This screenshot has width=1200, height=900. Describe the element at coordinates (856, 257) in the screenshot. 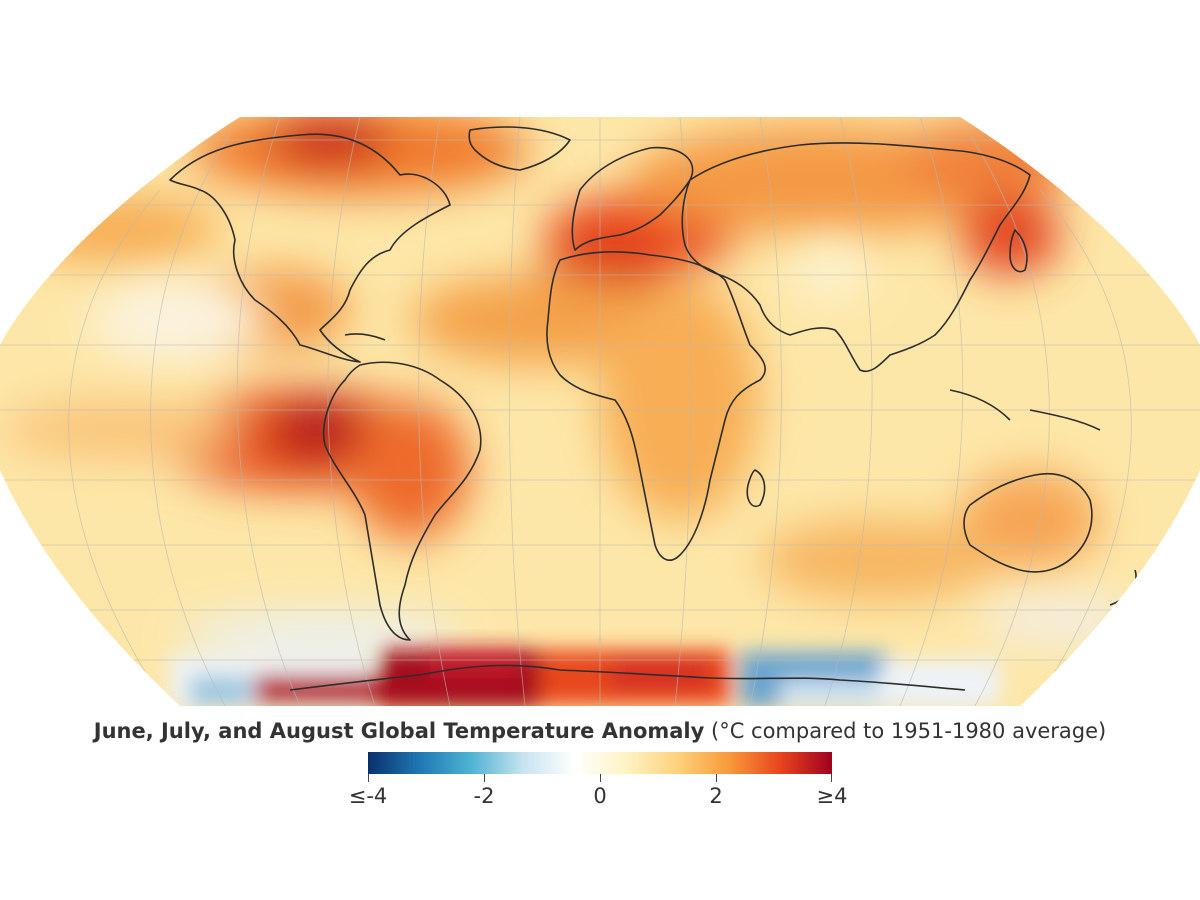

I see `asia-outline` at that location.